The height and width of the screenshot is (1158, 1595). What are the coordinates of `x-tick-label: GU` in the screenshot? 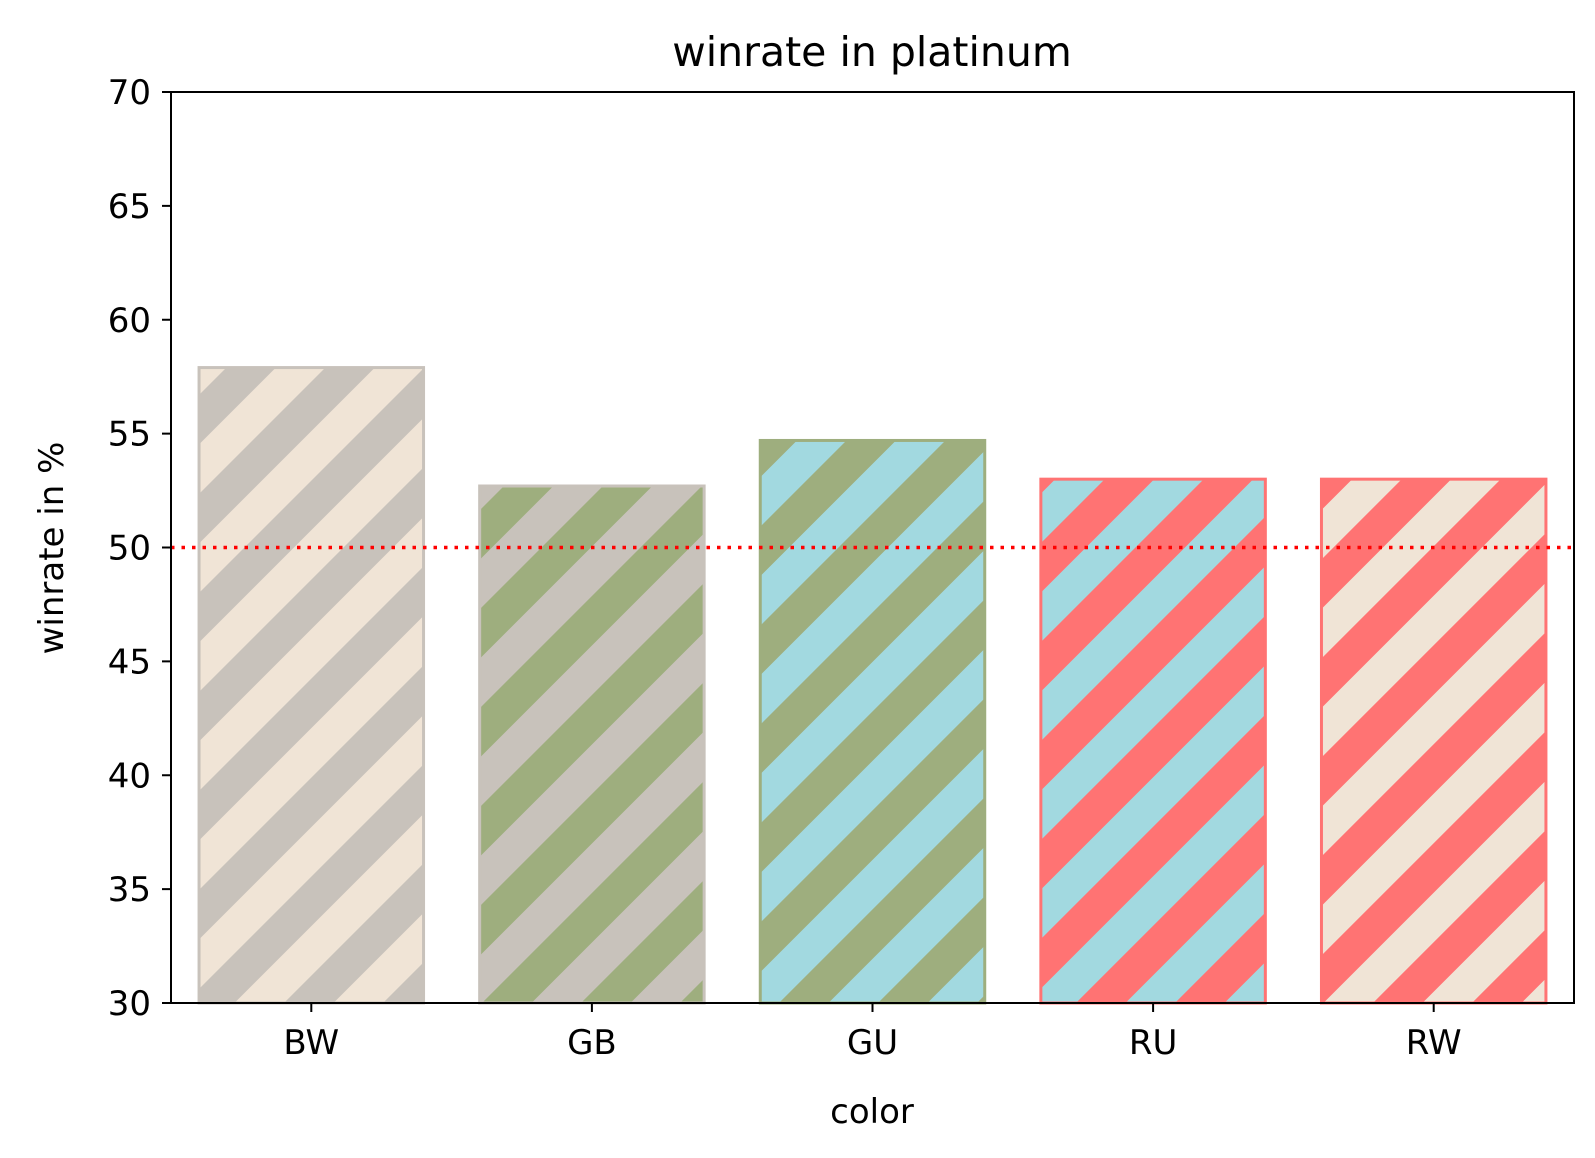 It's located at (872, 1043).